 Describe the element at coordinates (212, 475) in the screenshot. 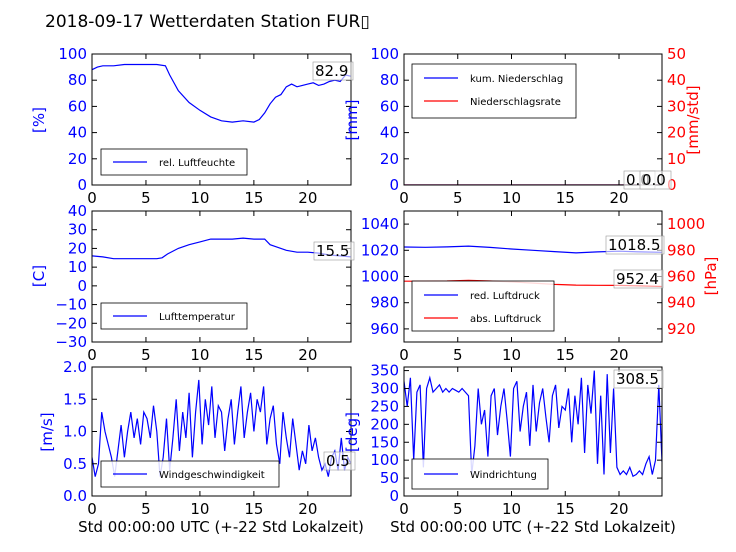

I see `legend-label: Windgeschwindigkeit` at that location.